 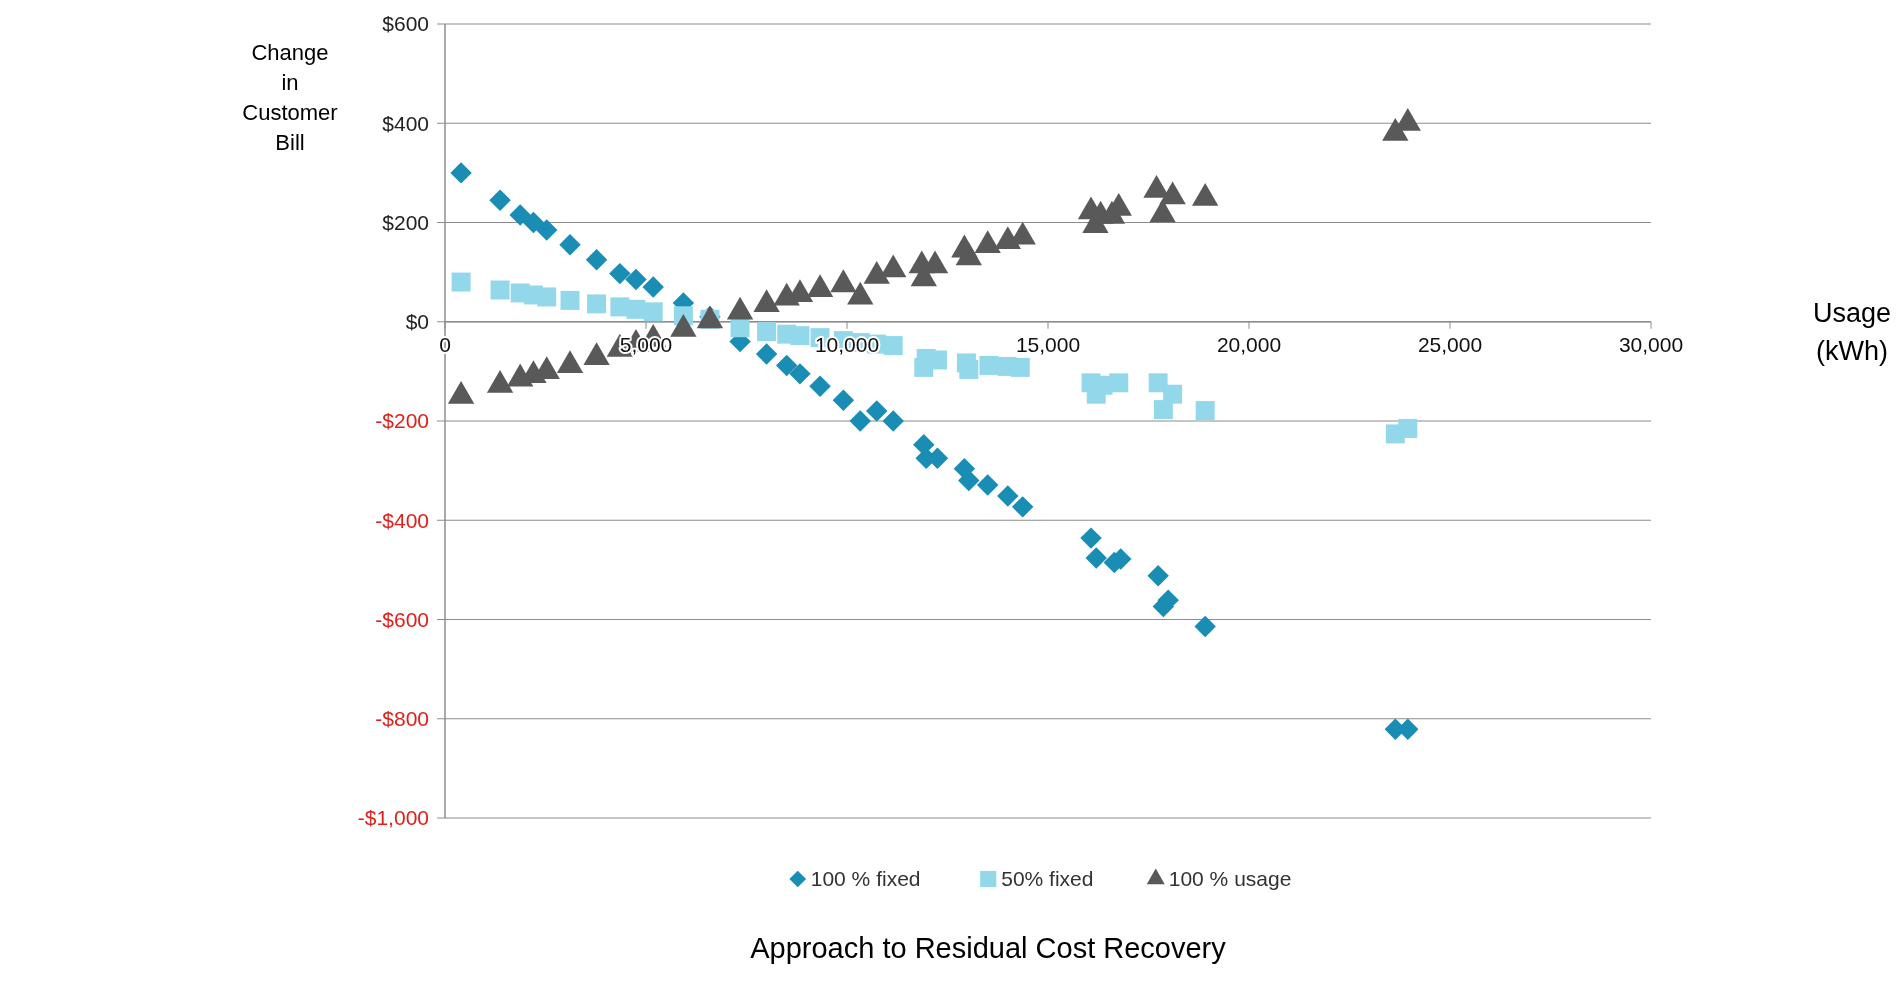 I want to click on y-tick-label: -$400, so click(x=402, y=520).